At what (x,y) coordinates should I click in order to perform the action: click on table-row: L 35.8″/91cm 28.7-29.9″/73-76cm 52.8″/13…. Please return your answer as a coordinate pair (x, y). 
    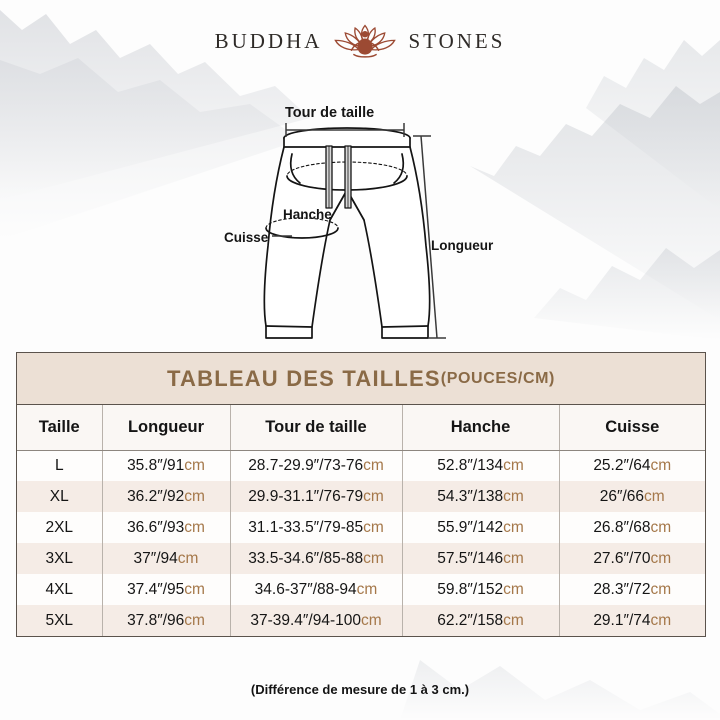
    Looking at the image, I should click on (361, 465).